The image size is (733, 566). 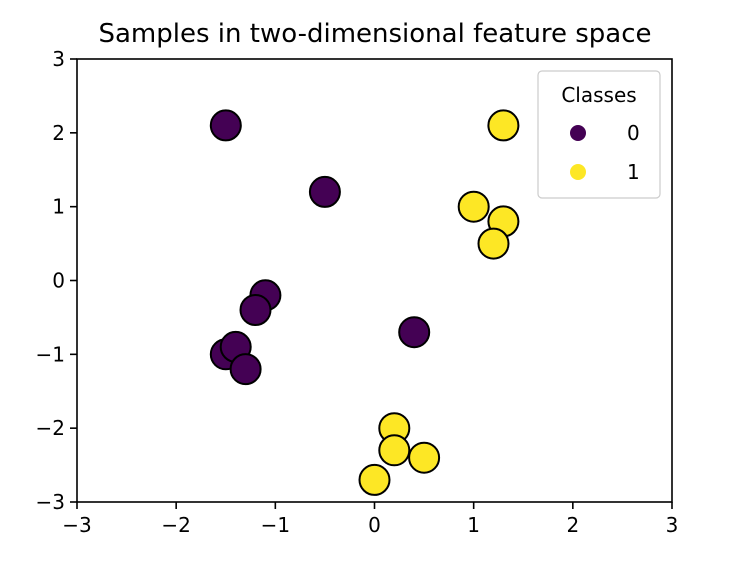 What do you see at coordinates (50, 428) in the screenshot?
I see `y-tick-label: −2` at bounding box center [50, 428].